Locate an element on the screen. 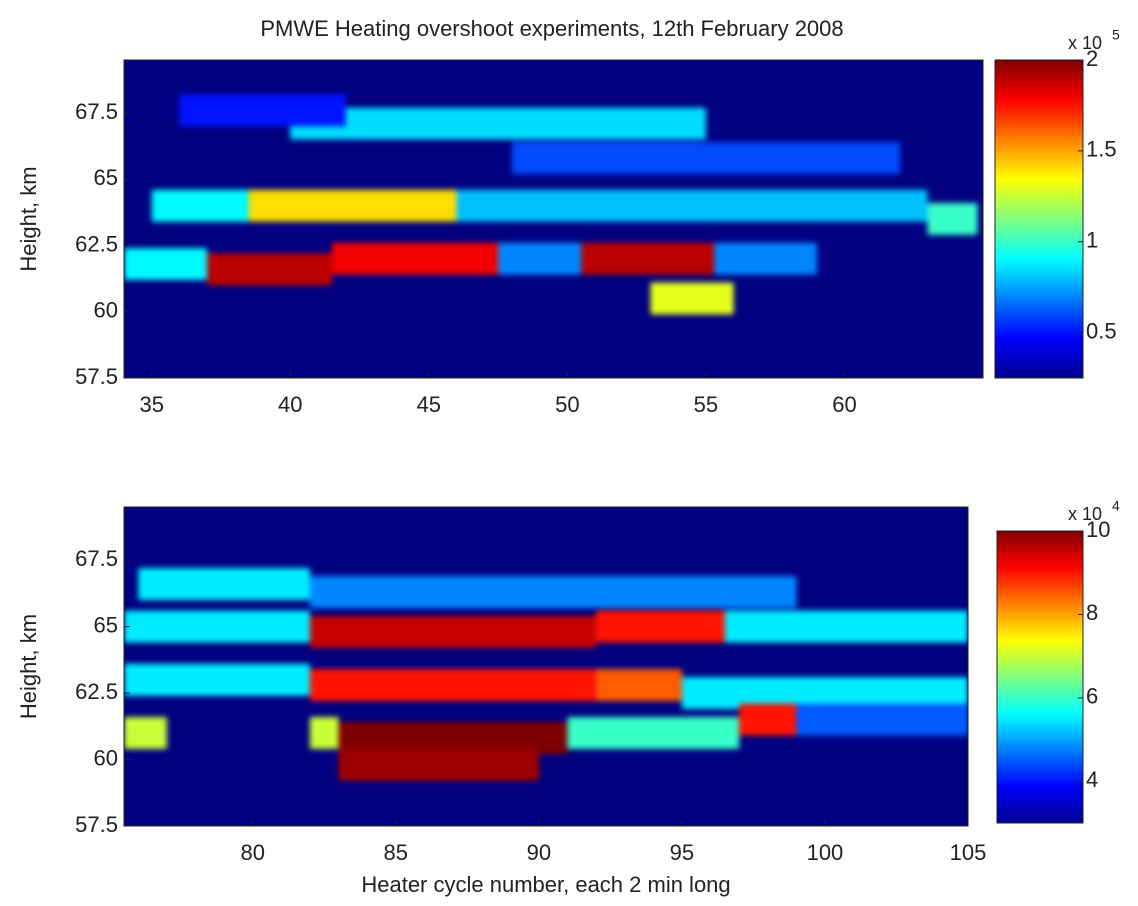  colorbar-tick-label: 10 is located at coordinates (1098, 529).